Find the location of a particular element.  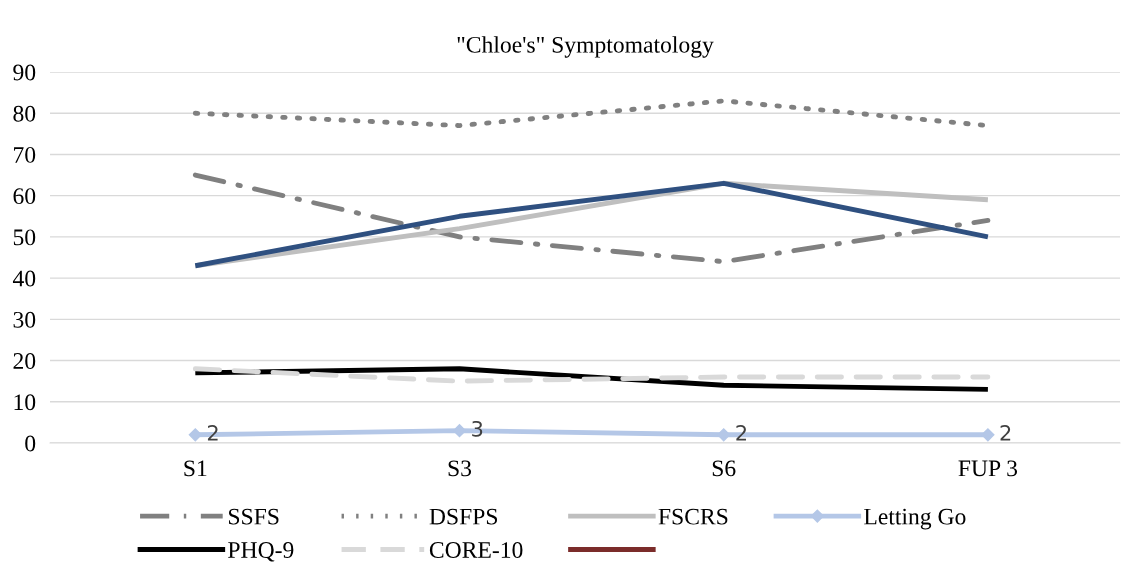

x-tick-label: S1 is located at coordinates (195, 468).